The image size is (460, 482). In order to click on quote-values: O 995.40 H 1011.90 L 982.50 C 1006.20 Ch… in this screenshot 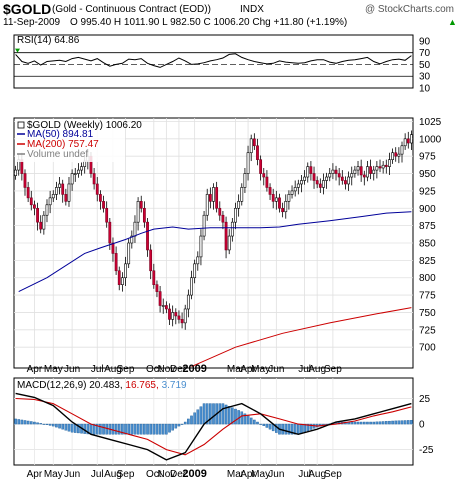, I will do `click(208, 22)`.